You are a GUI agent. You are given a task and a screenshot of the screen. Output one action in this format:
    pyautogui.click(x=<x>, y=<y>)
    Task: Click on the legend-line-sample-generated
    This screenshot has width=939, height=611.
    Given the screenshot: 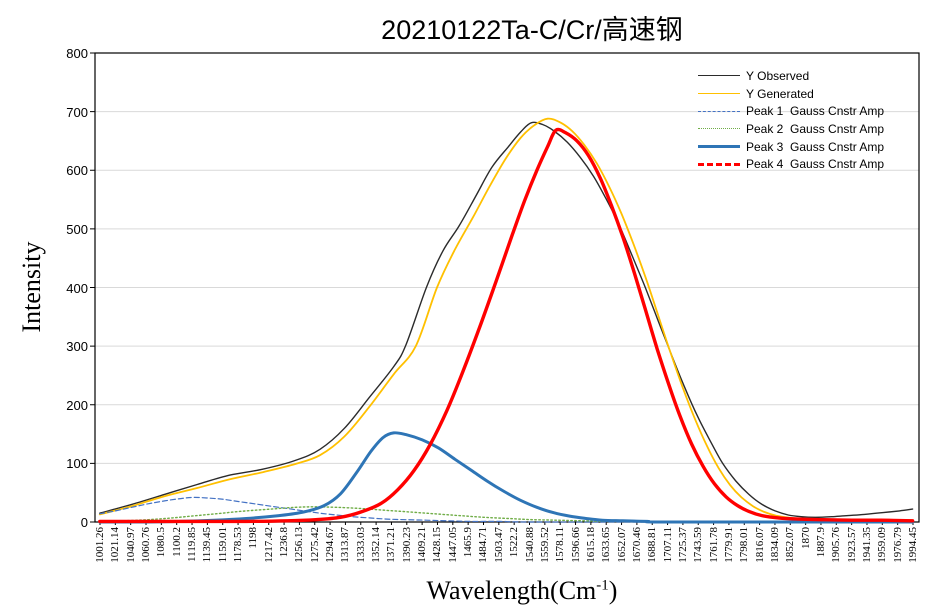 What is the action you would take?
    pyautogui.click(x=719, y=94)
    